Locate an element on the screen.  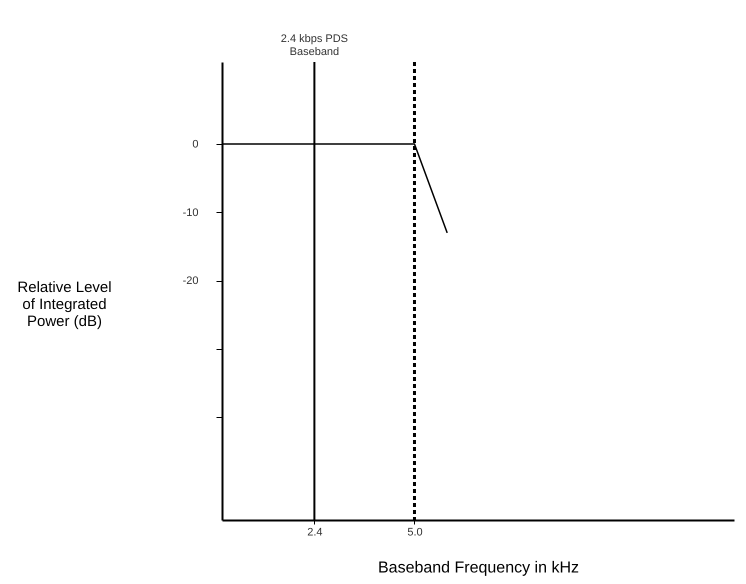
x-tick-label: 2.4 is located at coordinates (315, 532).